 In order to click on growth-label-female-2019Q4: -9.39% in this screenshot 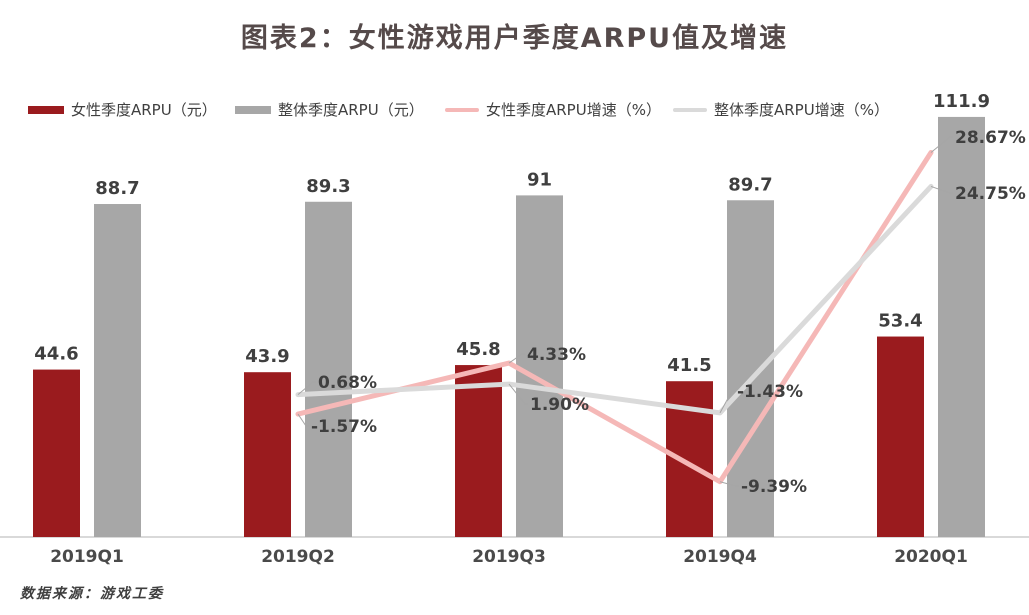, I will do `click(774, 487)`.